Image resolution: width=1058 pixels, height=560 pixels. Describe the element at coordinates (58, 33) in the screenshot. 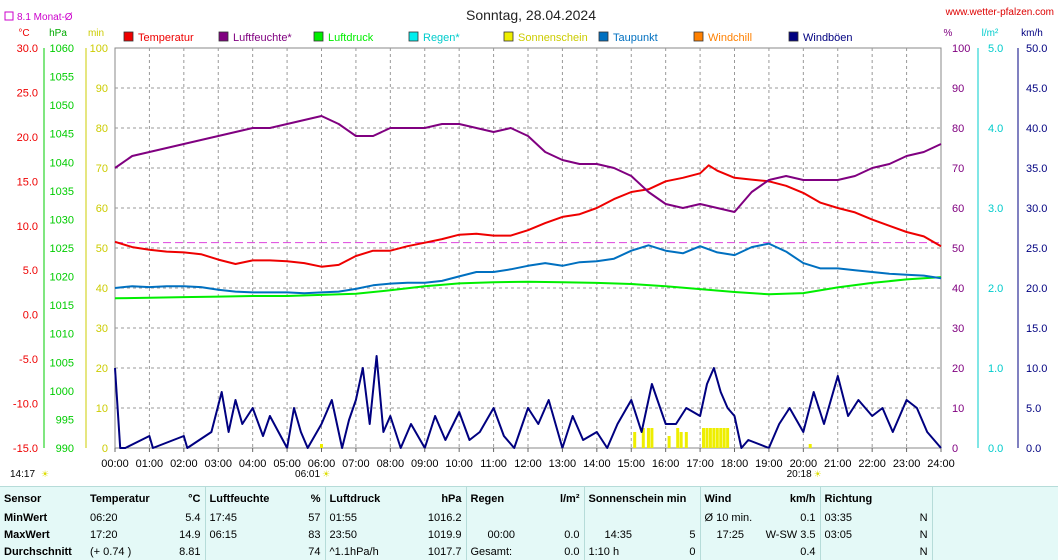

I see `pressure-unit: hPa` at that location.